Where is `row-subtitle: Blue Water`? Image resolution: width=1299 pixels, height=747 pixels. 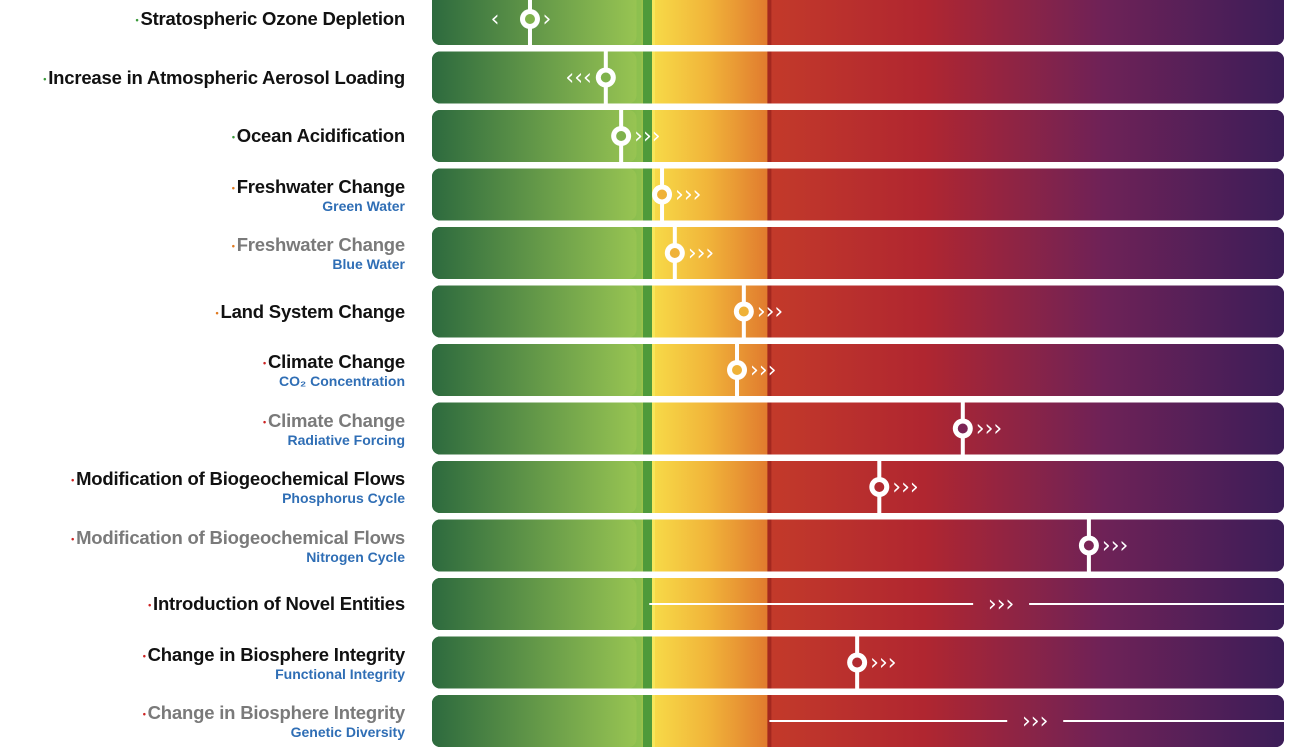
row-subtitle: Blue Water is located at coordinates (368, 264).